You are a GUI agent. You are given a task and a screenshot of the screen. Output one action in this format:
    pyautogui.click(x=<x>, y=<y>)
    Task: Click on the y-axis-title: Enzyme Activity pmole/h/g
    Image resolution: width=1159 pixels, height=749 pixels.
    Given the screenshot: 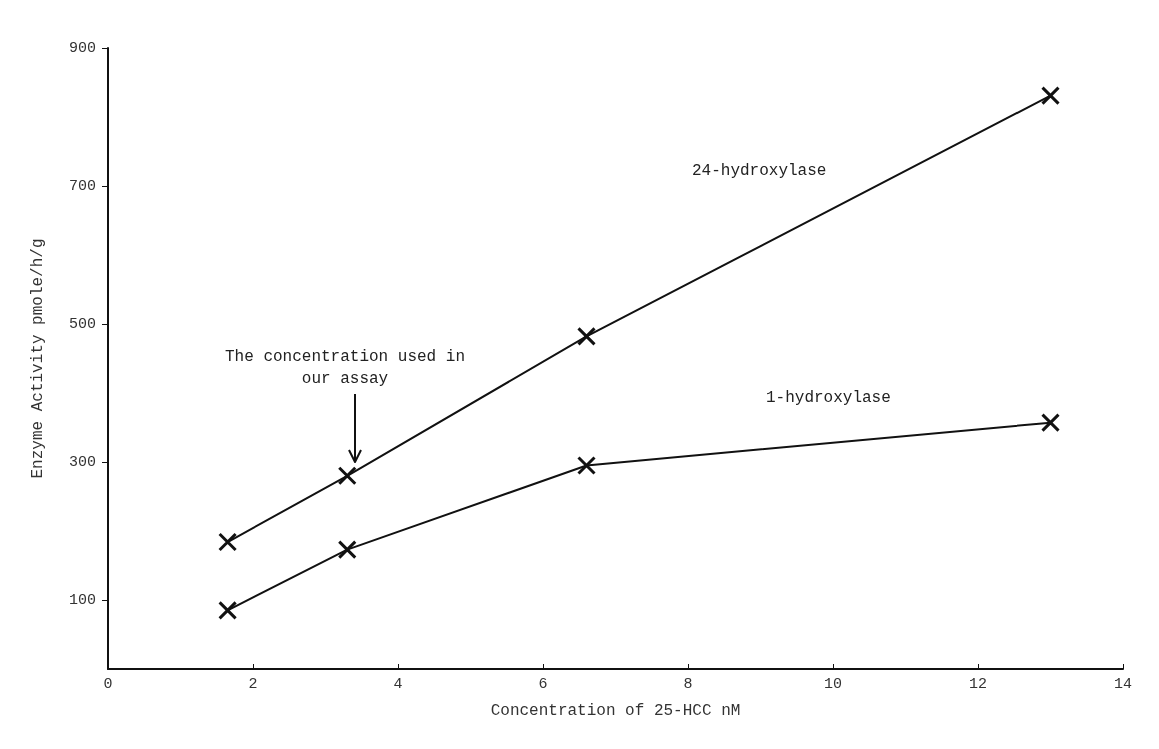 What is the action you would take?
    pyautogui.click(x=38, y=358)
    